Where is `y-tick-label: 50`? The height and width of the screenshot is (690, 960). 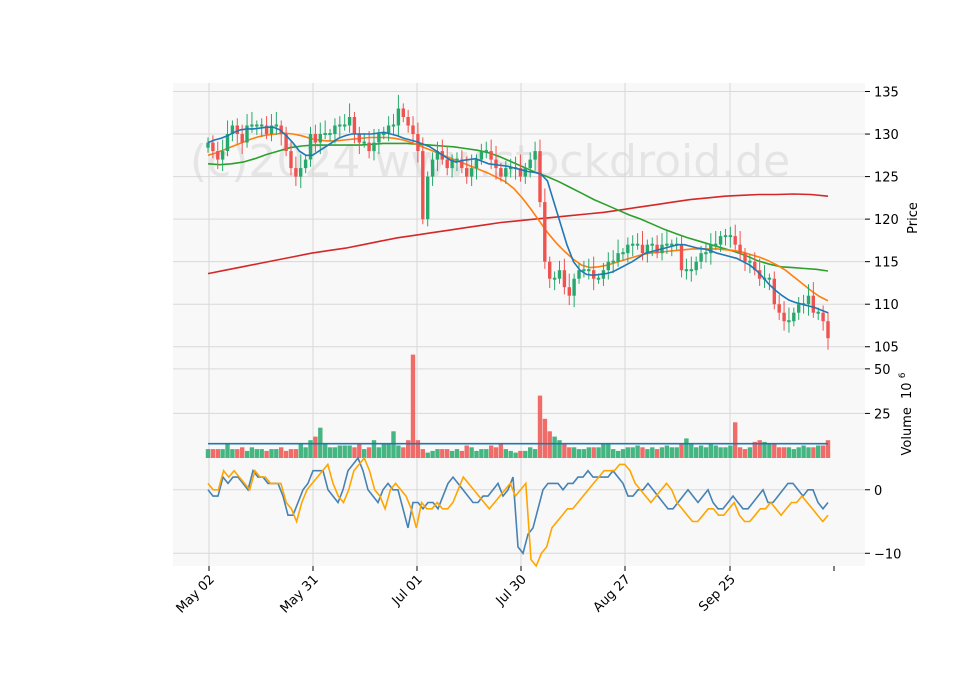 y-tick-label: 50 is located at coordinates (882, 370).